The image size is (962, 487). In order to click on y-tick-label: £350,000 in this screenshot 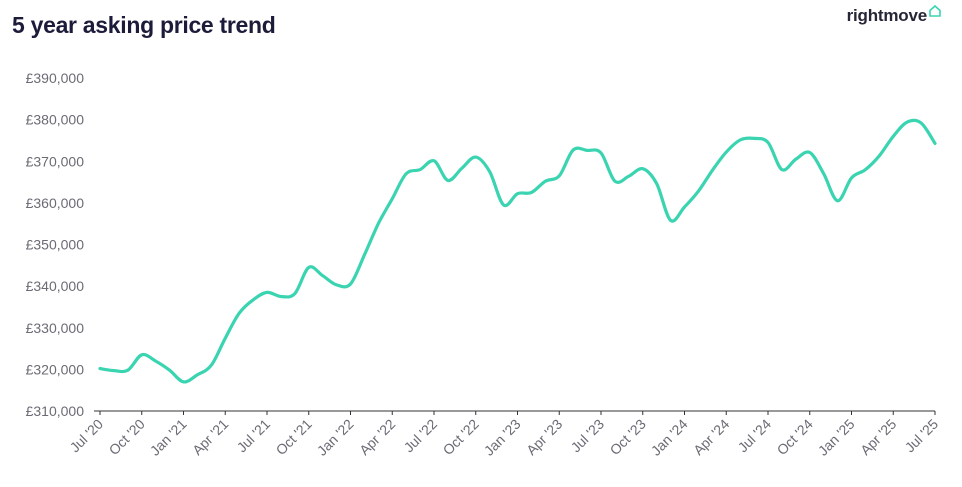, I will do `click(55, 245)`.